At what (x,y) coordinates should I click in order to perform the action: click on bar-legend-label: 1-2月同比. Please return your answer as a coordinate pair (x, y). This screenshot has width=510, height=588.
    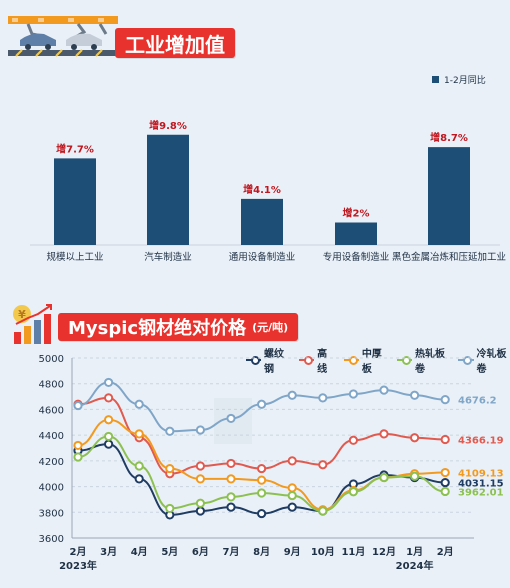
    Looking at the image, I should click on (465, 81).